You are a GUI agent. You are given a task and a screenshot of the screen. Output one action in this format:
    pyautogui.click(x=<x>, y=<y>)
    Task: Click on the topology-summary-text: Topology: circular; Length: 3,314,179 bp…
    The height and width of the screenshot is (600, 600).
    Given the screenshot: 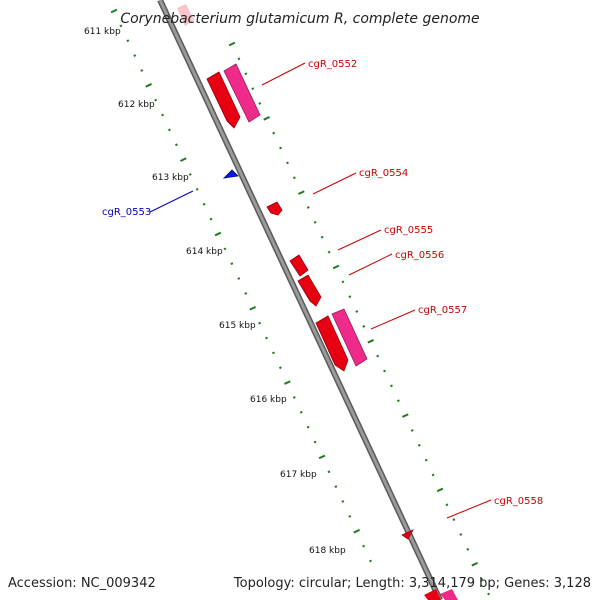 What is the action you would take?
    pyautogui.click(x=412, y=583)
    